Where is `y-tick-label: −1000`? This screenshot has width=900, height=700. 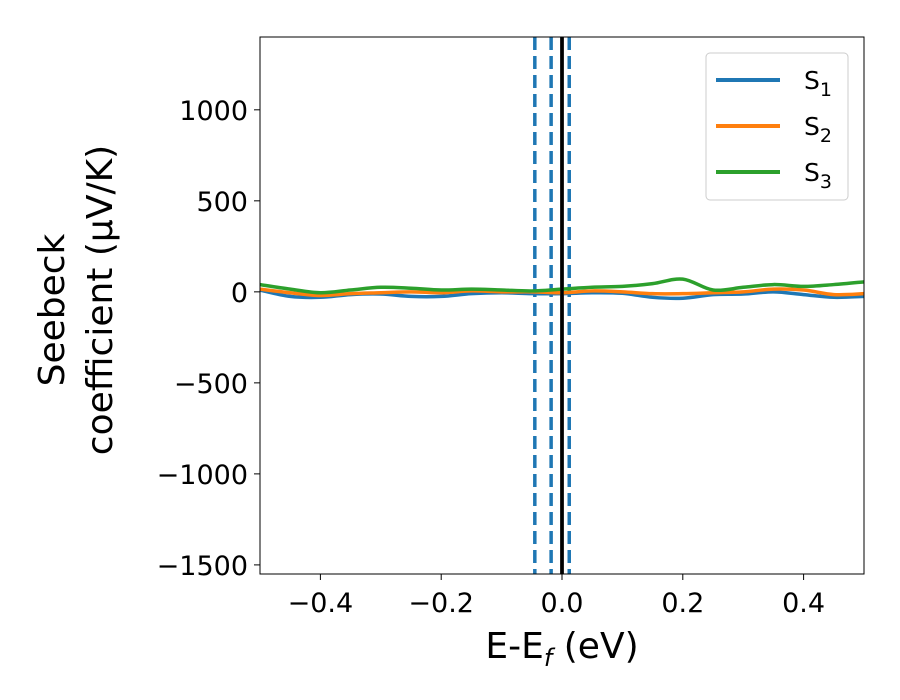
y-tick-label: −1000 is located at coordinates (202, 475).